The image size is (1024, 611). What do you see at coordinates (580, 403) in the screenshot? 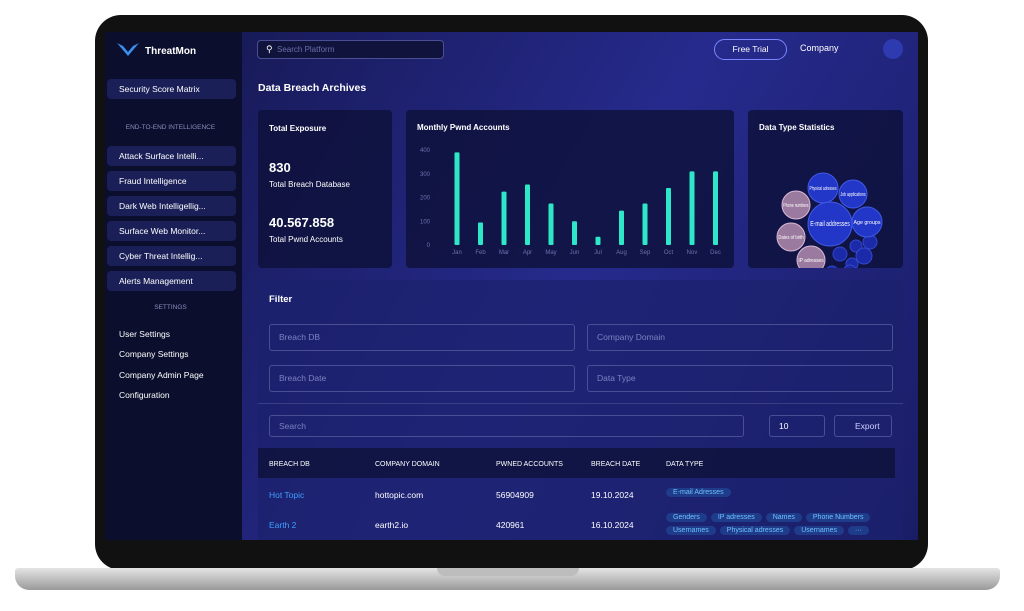
I see `divider` at bounding box center [580, 403].